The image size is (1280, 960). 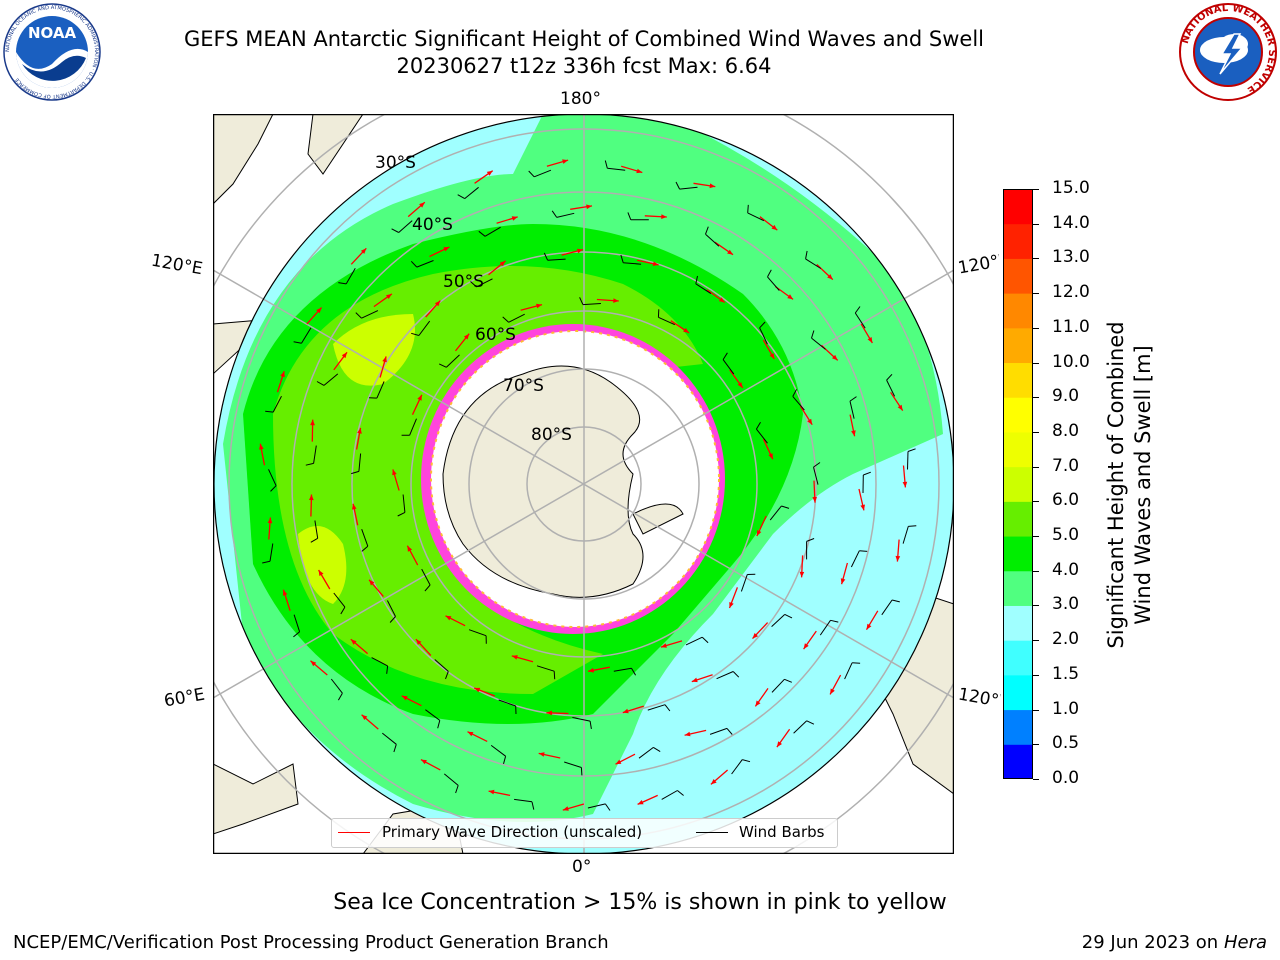 I want to click on colorbar-tick-label: 5.0, so click(x=1066, y=535).